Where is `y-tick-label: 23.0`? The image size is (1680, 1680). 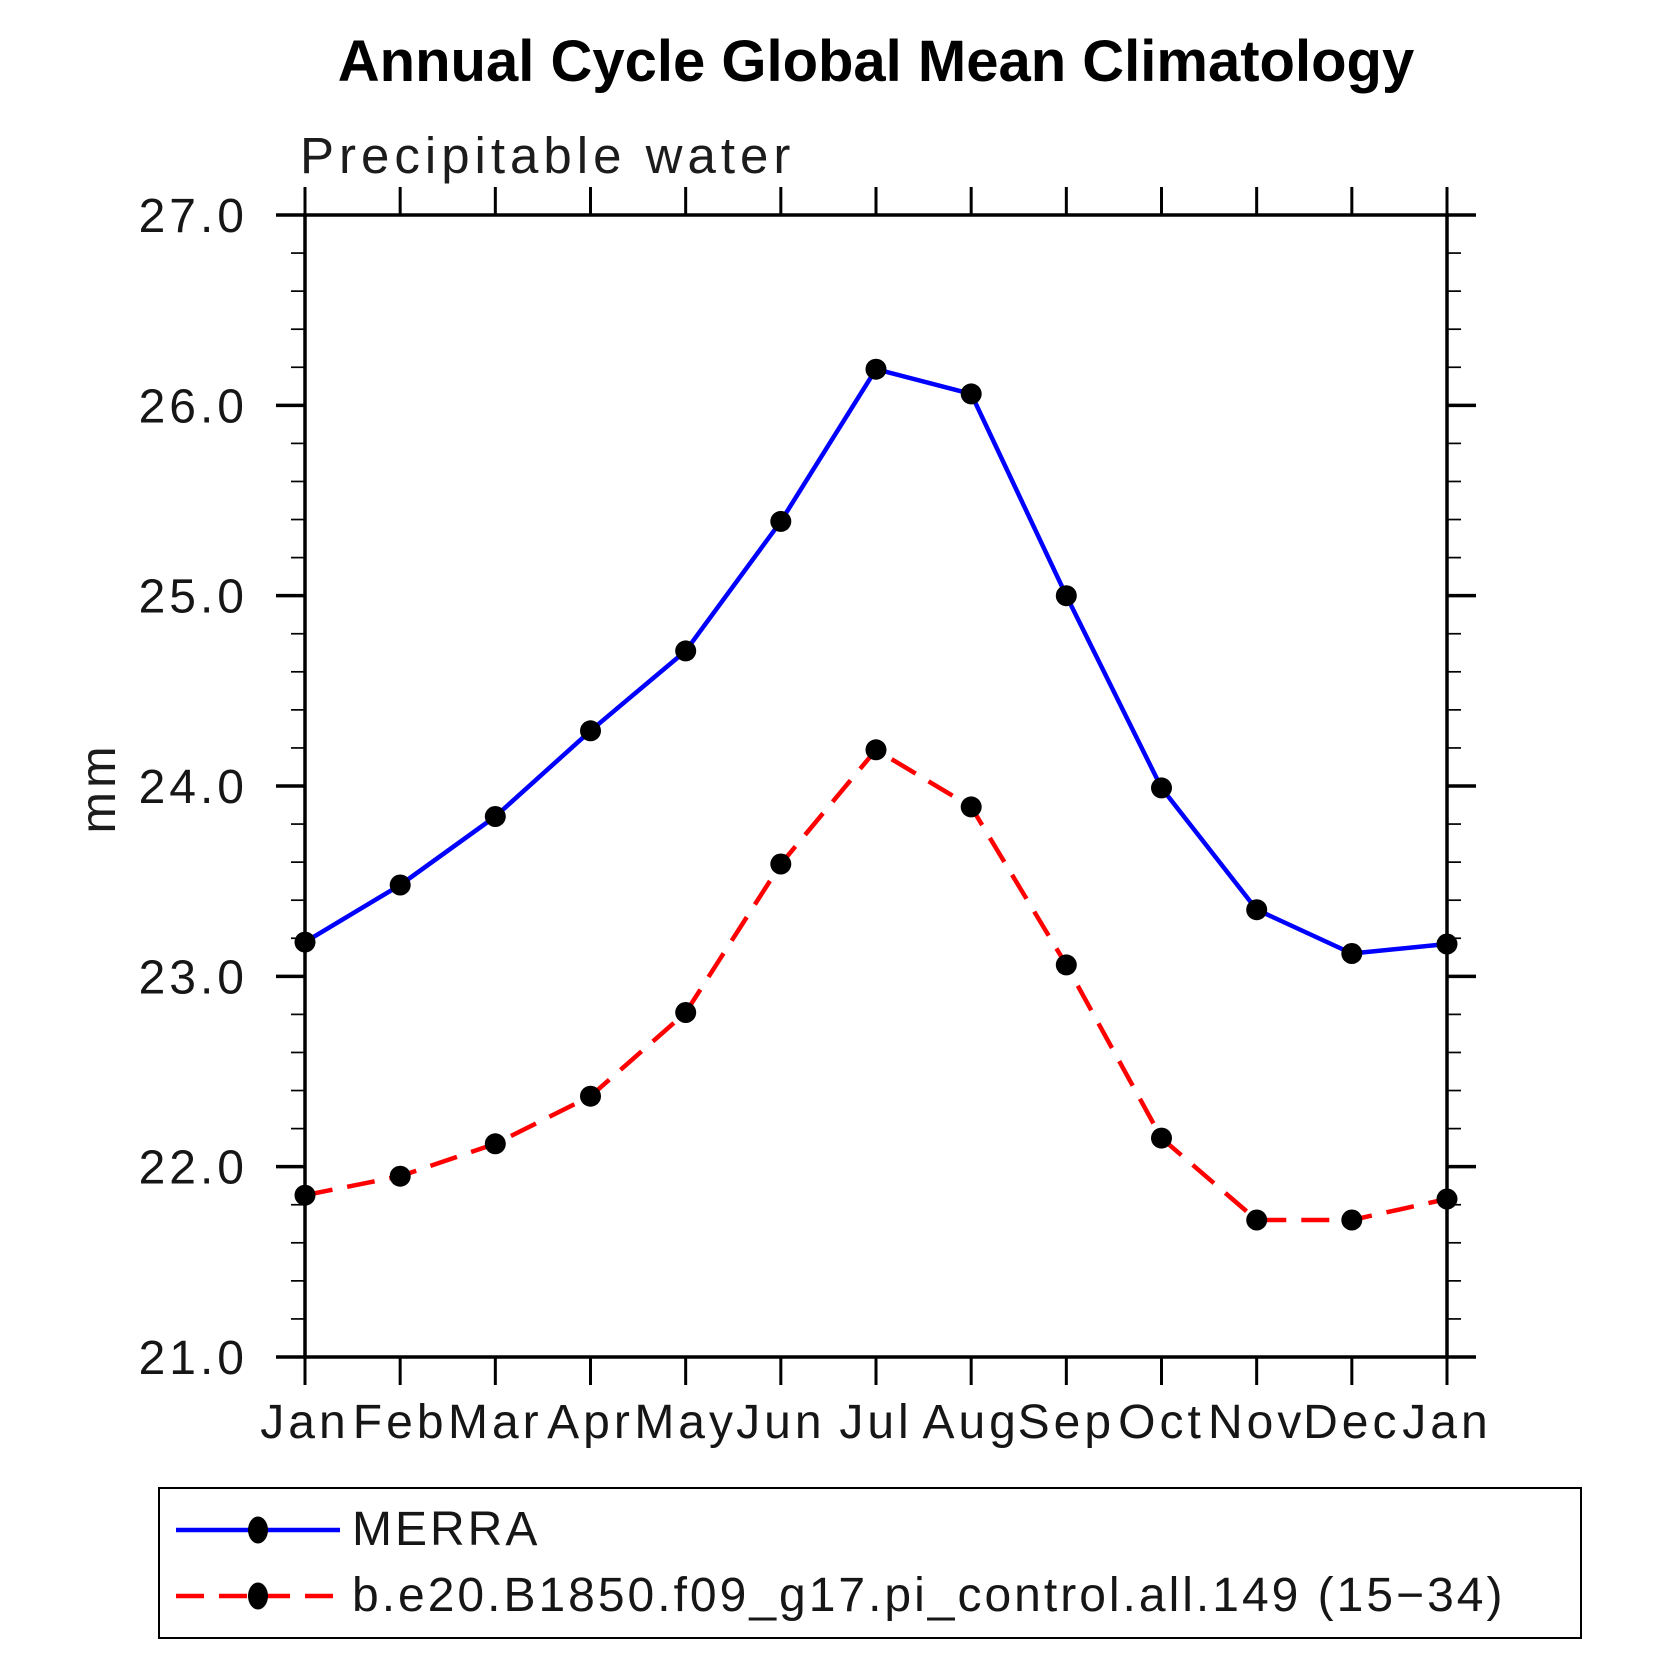
y-tick-label: 23.0 is located at coordinates (193, 977).